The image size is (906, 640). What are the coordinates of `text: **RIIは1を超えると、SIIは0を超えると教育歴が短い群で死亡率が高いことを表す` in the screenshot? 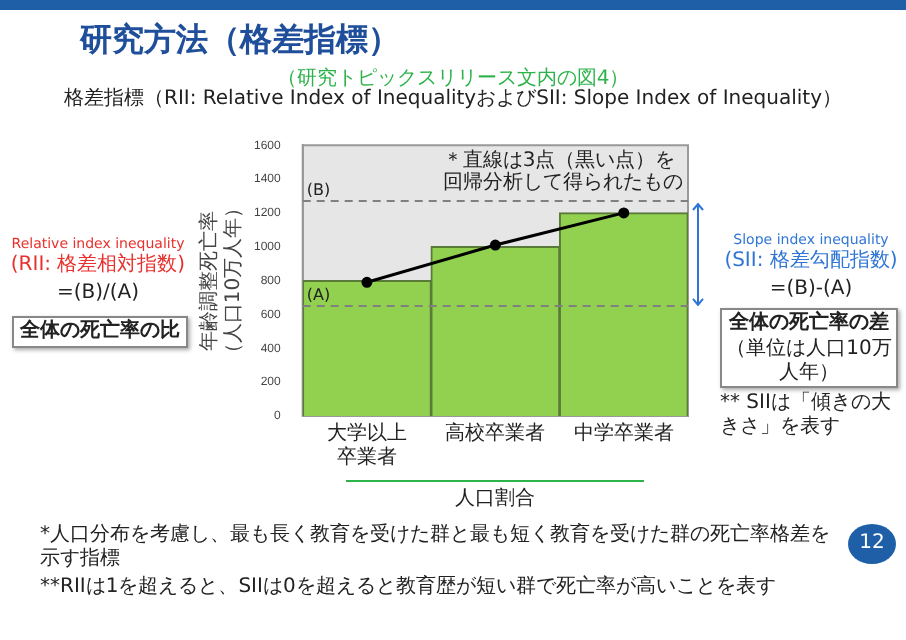 It's located at (409, 588).